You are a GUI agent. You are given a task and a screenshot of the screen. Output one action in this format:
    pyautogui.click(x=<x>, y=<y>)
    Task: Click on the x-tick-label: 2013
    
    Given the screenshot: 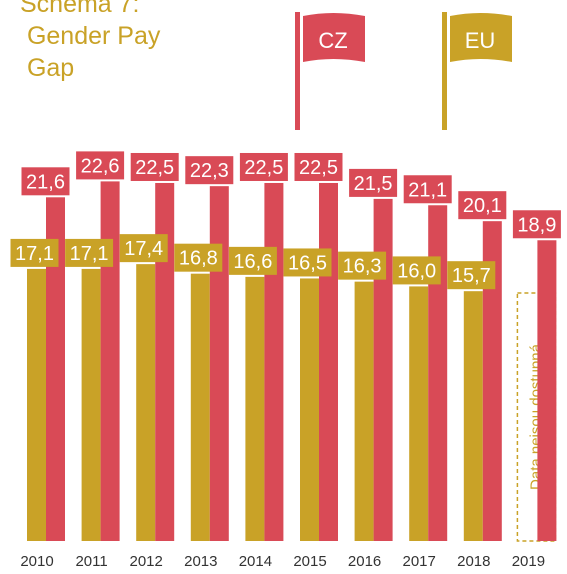 What is the action you would take?
    pyautogui.click(x=200, y=561)
    